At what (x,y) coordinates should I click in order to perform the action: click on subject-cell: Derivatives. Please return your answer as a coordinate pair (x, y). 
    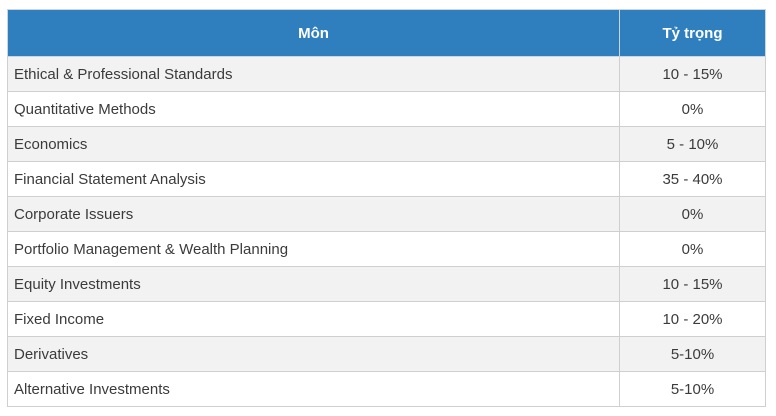
    Looking at the image, I should click on (313, 354).